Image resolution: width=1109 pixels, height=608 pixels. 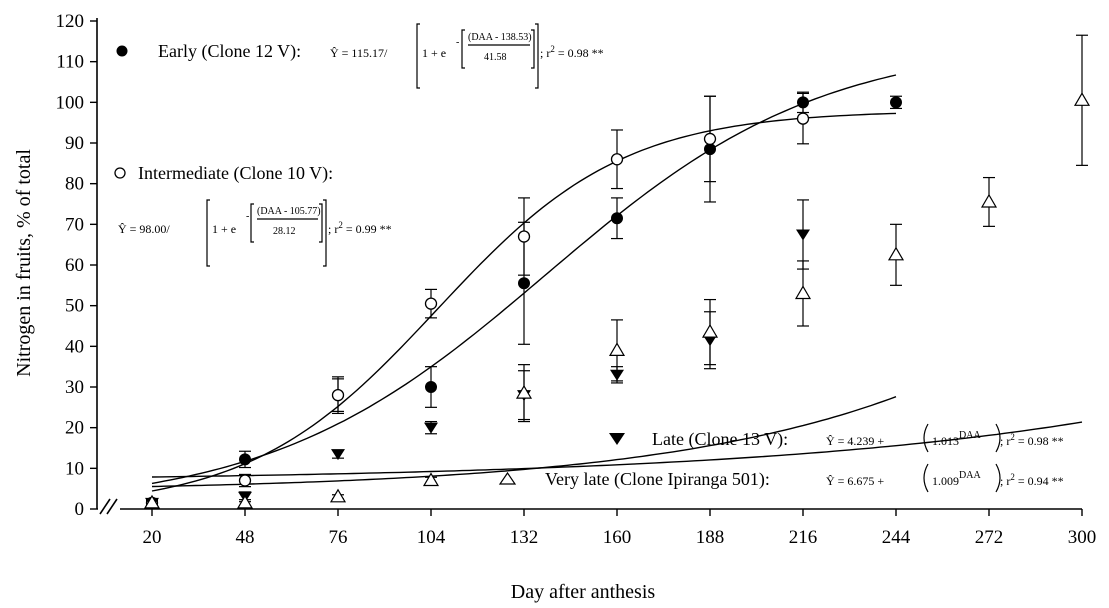 What do you see at coordinates (617, 439) in the screenshot?
I see `legend-marker-late` at bounding box center [617, 439].